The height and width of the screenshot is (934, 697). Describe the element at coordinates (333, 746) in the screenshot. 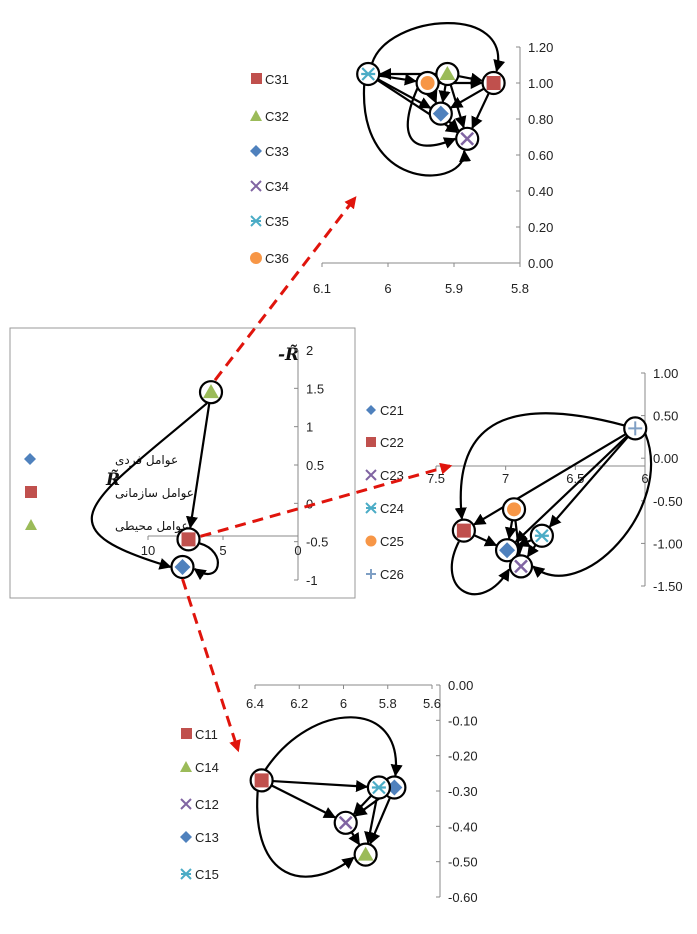

I see `edge-C11-C13-arc` at that location.